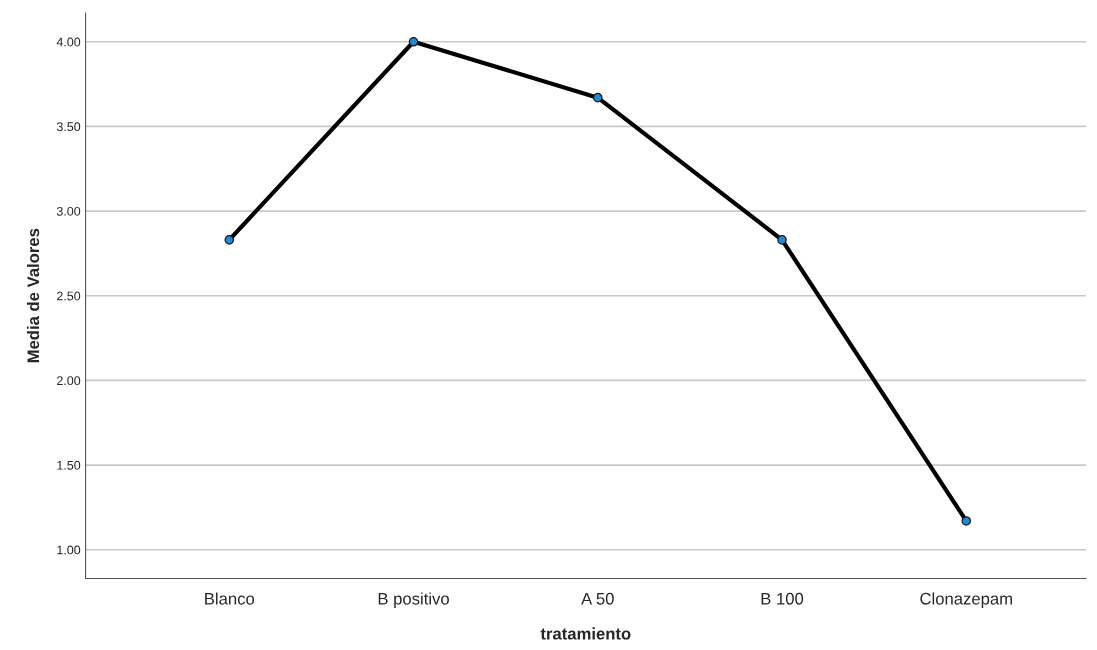  What do you see at coordinates (69, 550) in the screenshot?
I see `y-tick-label: 1.00` at bounding box center [69, 550].